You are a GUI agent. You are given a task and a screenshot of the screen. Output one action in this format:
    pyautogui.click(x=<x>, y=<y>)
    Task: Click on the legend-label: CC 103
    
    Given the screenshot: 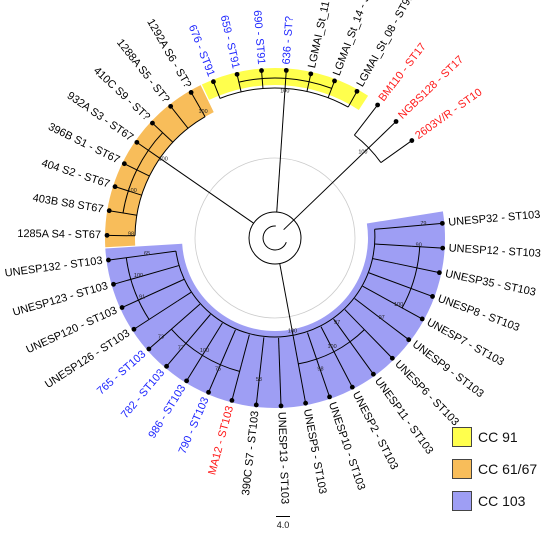 What is the action you would take?
    pyautogui.click(x=502, y=501)
    